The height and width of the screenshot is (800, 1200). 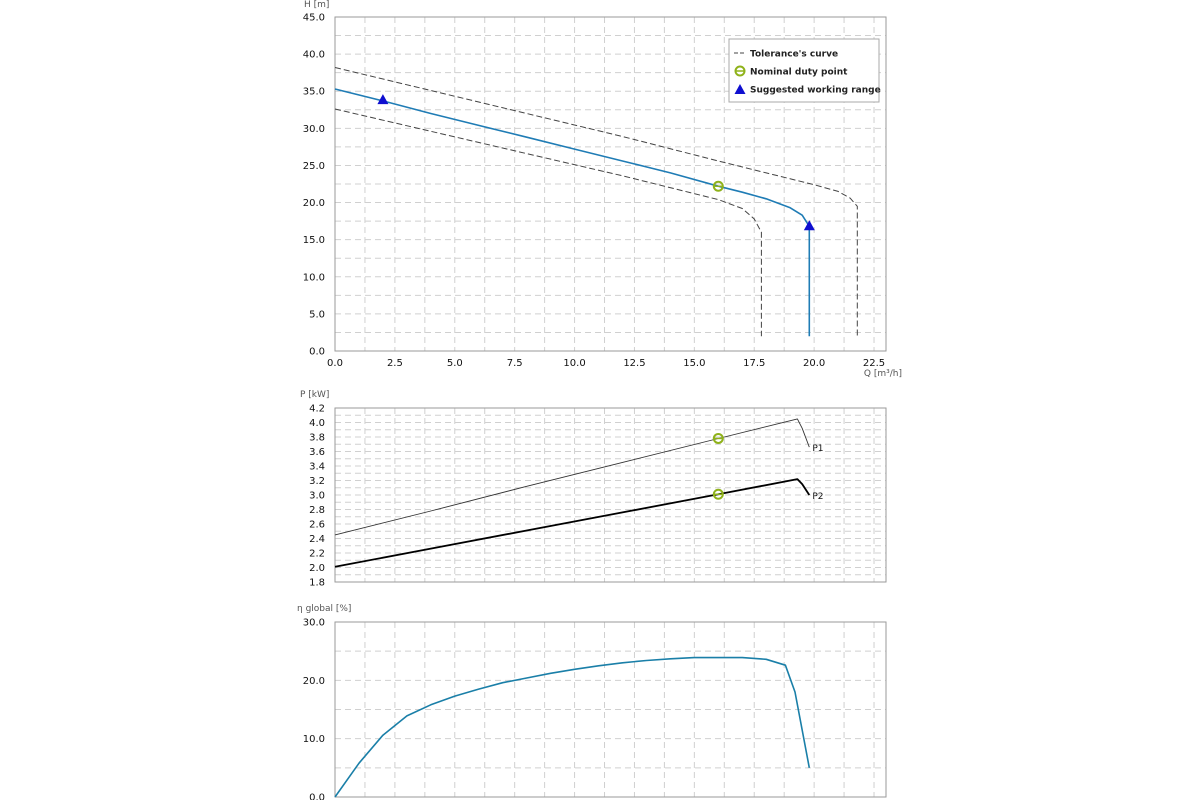 I want to click on y-tick-label: 15.0, so click(x=314, y=240).